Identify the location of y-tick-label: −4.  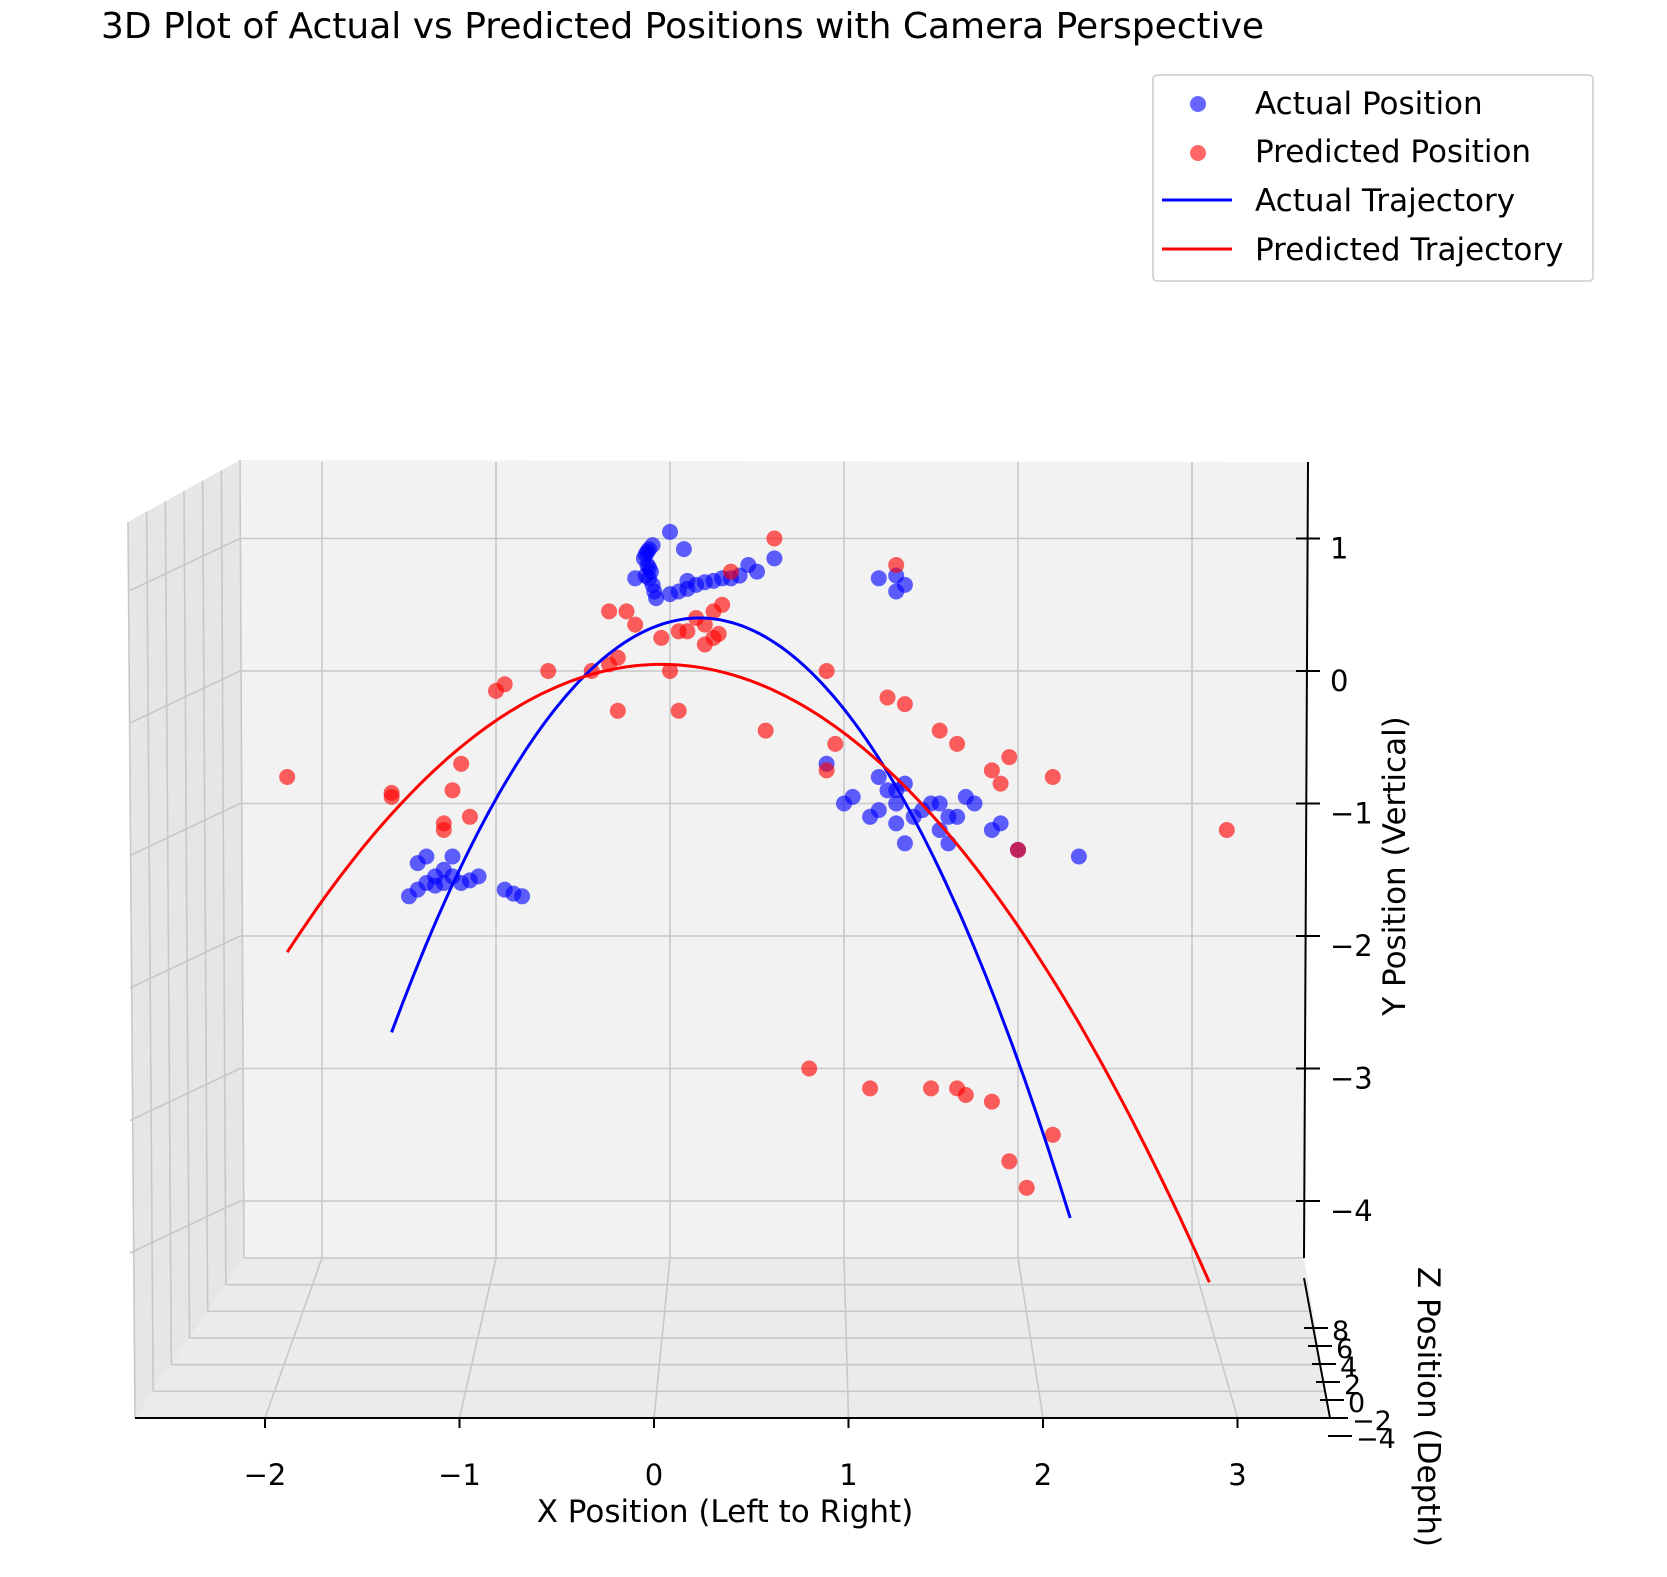
(1351, 1211).